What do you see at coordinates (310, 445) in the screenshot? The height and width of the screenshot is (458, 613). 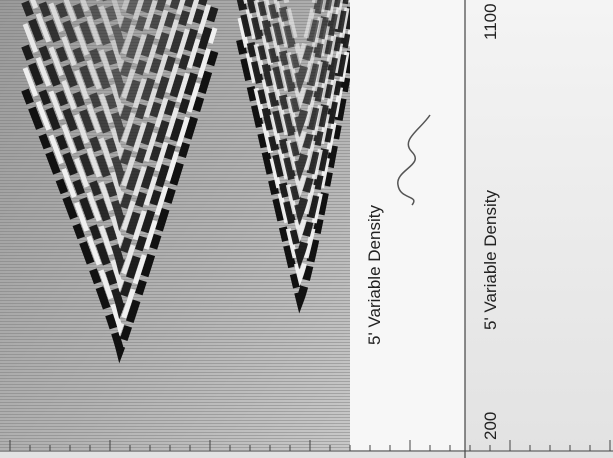 I see `scale-ticks` at bounding box center [310, 445].